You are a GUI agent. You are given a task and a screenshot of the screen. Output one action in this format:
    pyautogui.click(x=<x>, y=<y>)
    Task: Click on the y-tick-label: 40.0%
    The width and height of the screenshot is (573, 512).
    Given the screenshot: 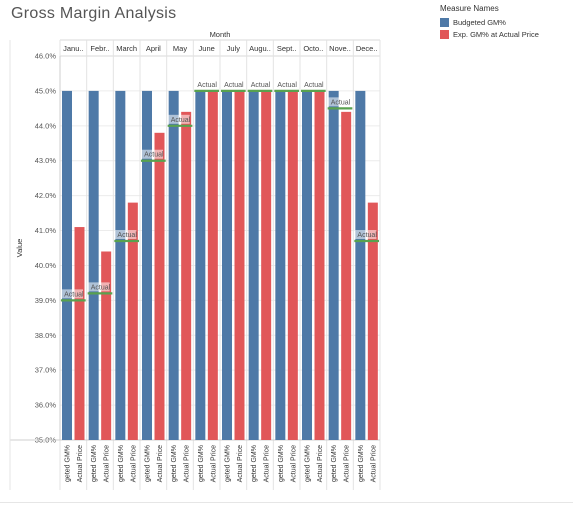 What is the action you would take?
    pyautogui.click(x=46, y=265)
    